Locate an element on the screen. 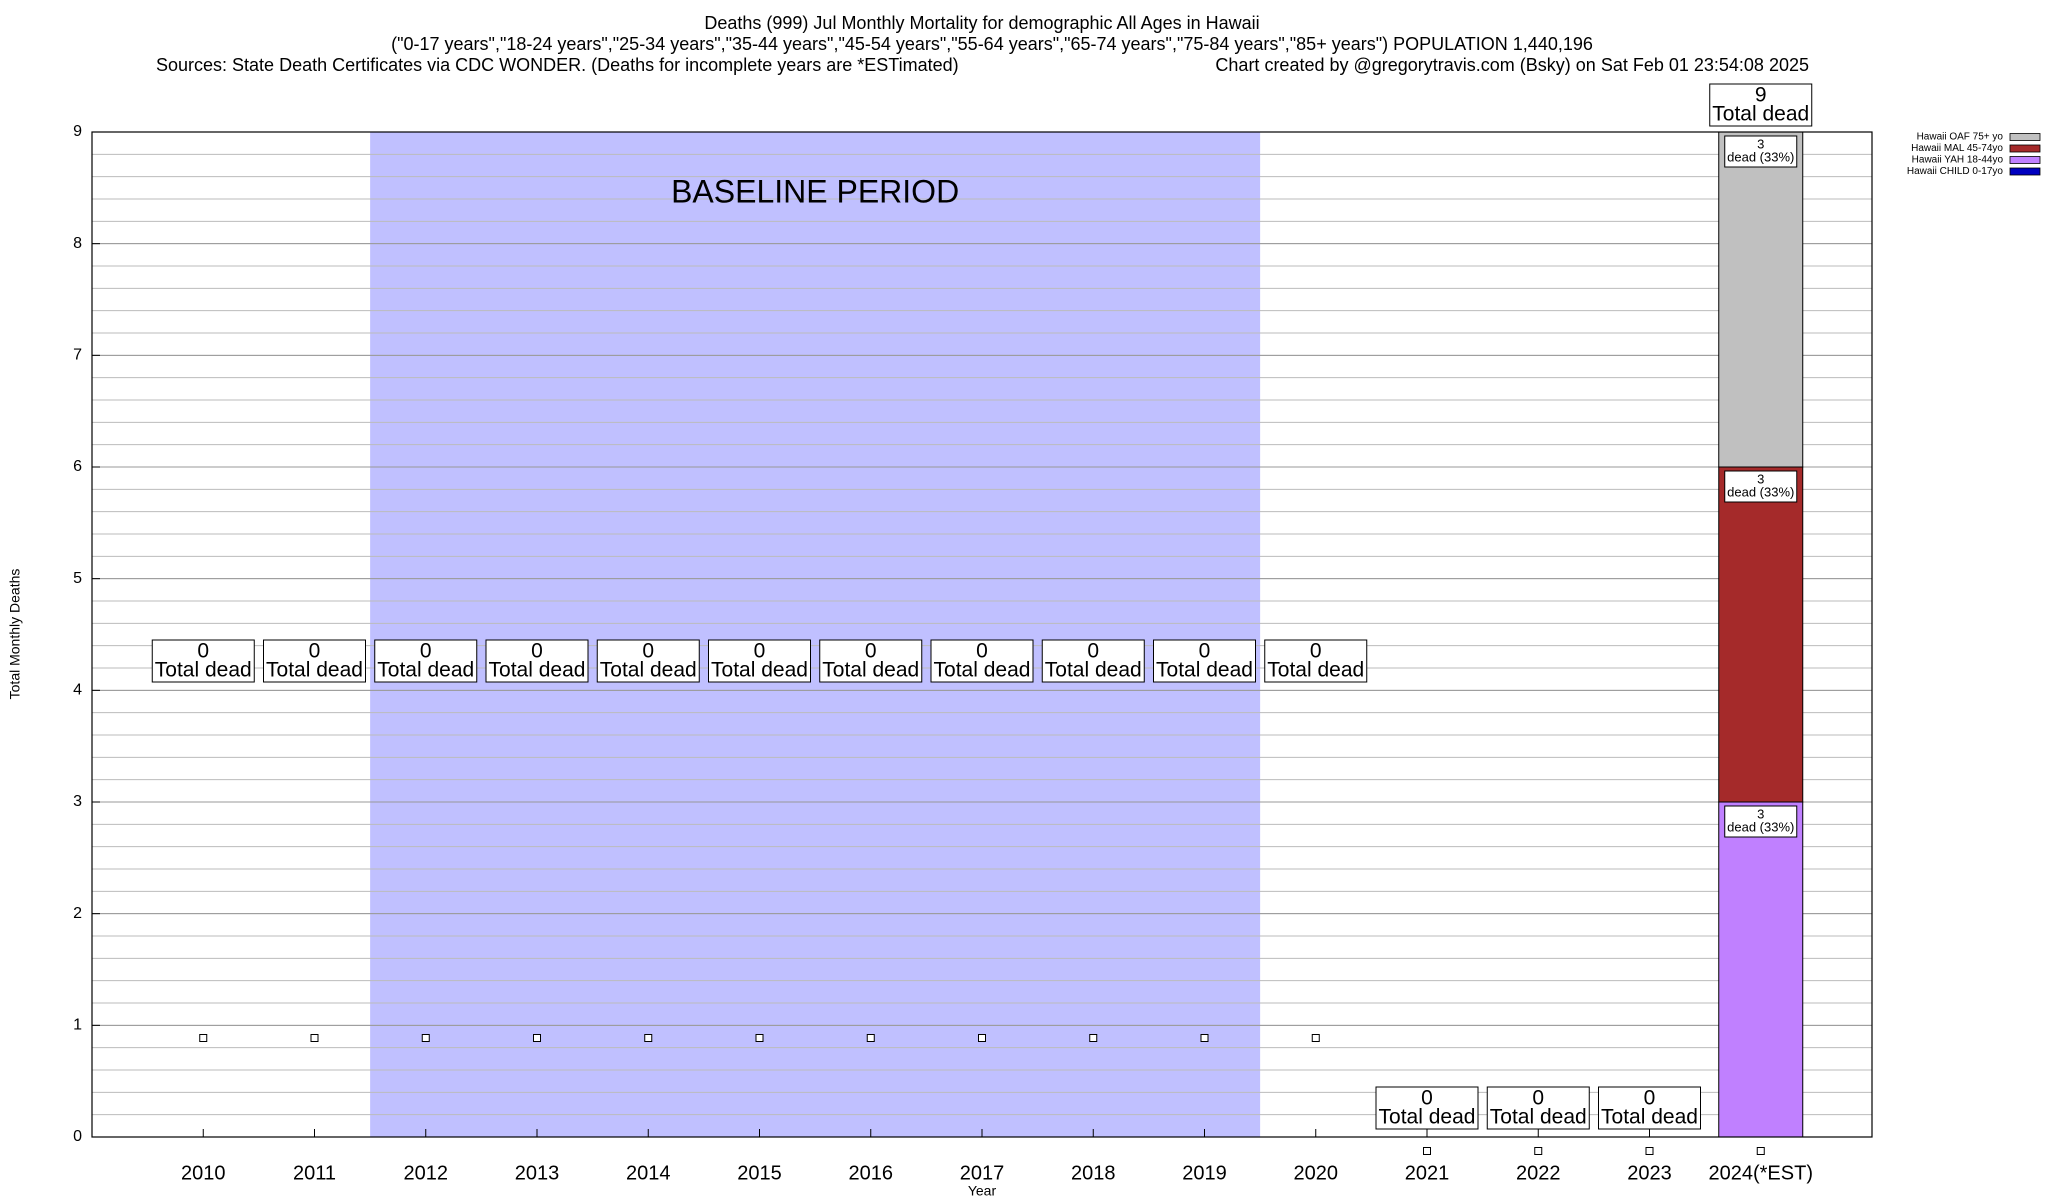  x-tick-label: 2016 is located at coordinates (871, 1173).